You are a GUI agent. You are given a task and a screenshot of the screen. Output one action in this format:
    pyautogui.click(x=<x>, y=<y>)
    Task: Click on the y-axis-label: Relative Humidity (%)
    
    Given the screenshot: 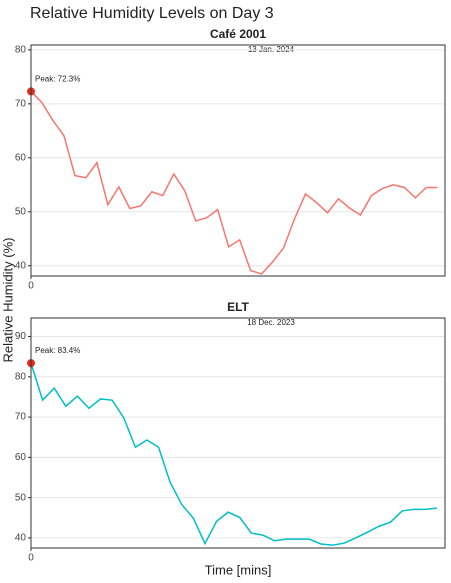 What is the action you would take?
    pyautogui.click(x=7, y=300)
    